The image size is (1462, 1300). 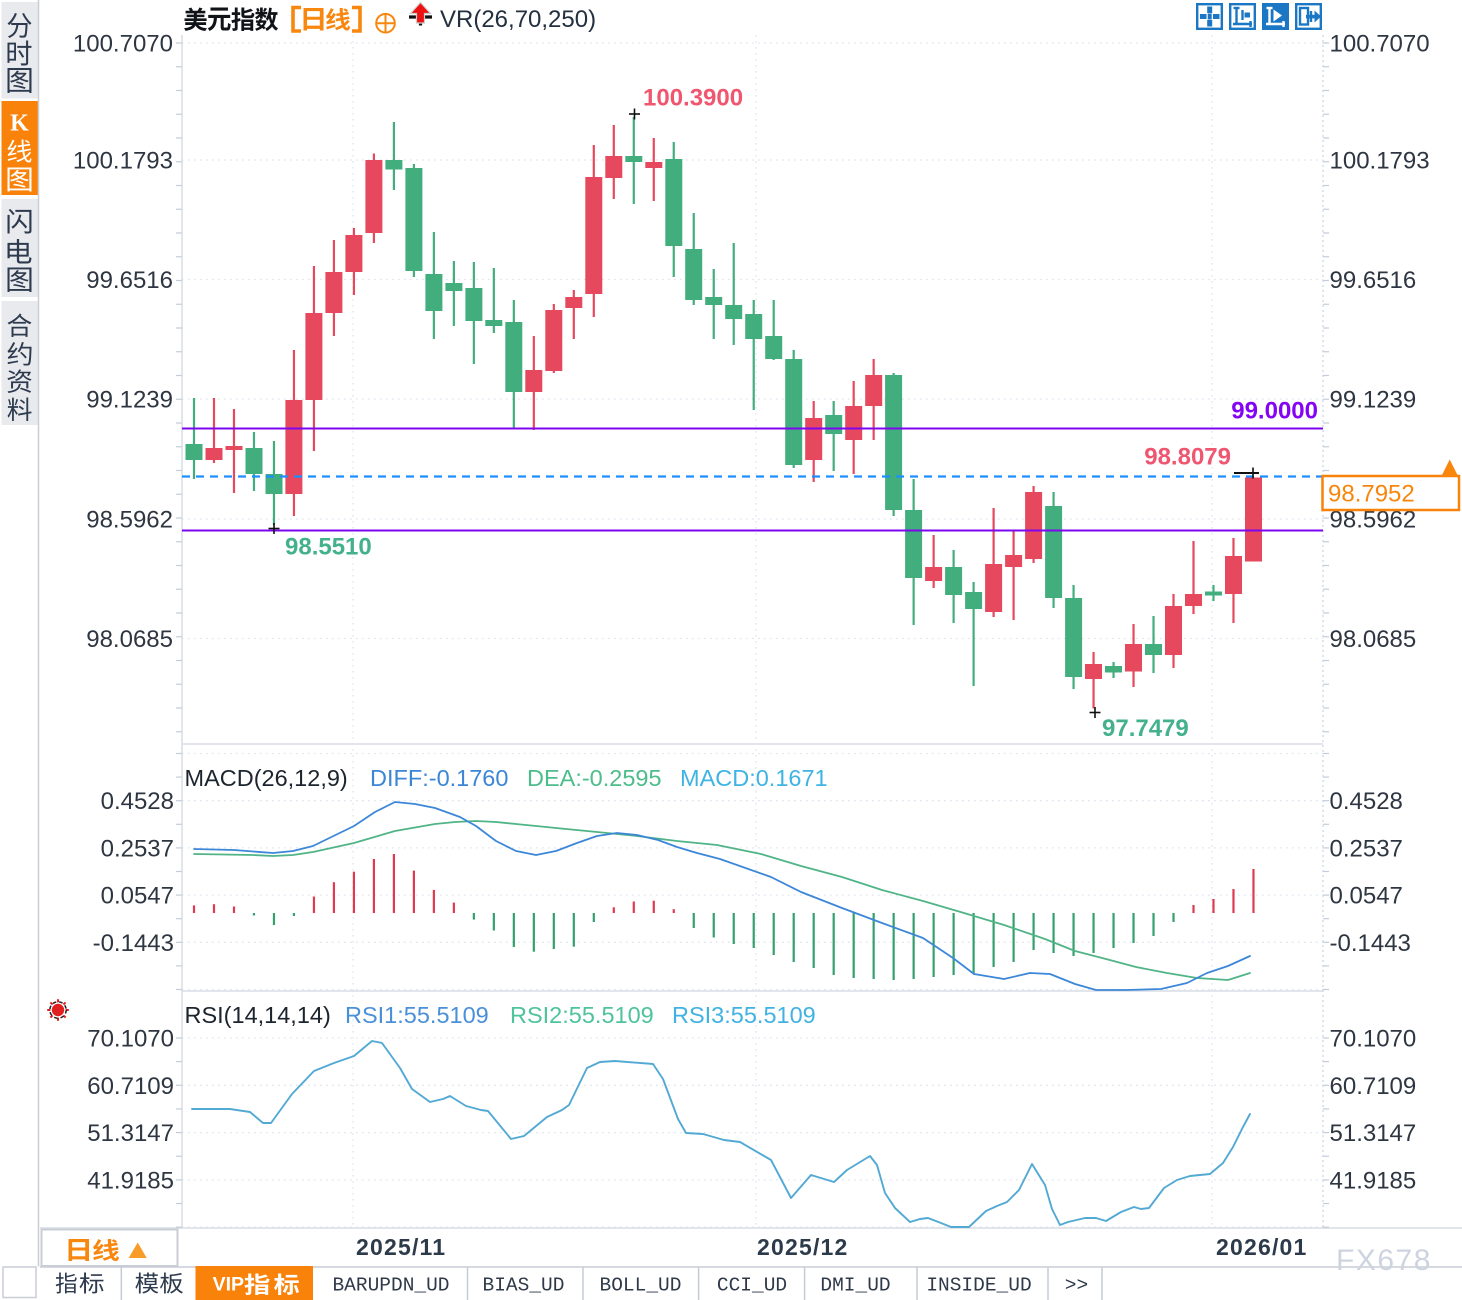 I want to click on svg-text: 2025/12, so click(x=803, y=1247).